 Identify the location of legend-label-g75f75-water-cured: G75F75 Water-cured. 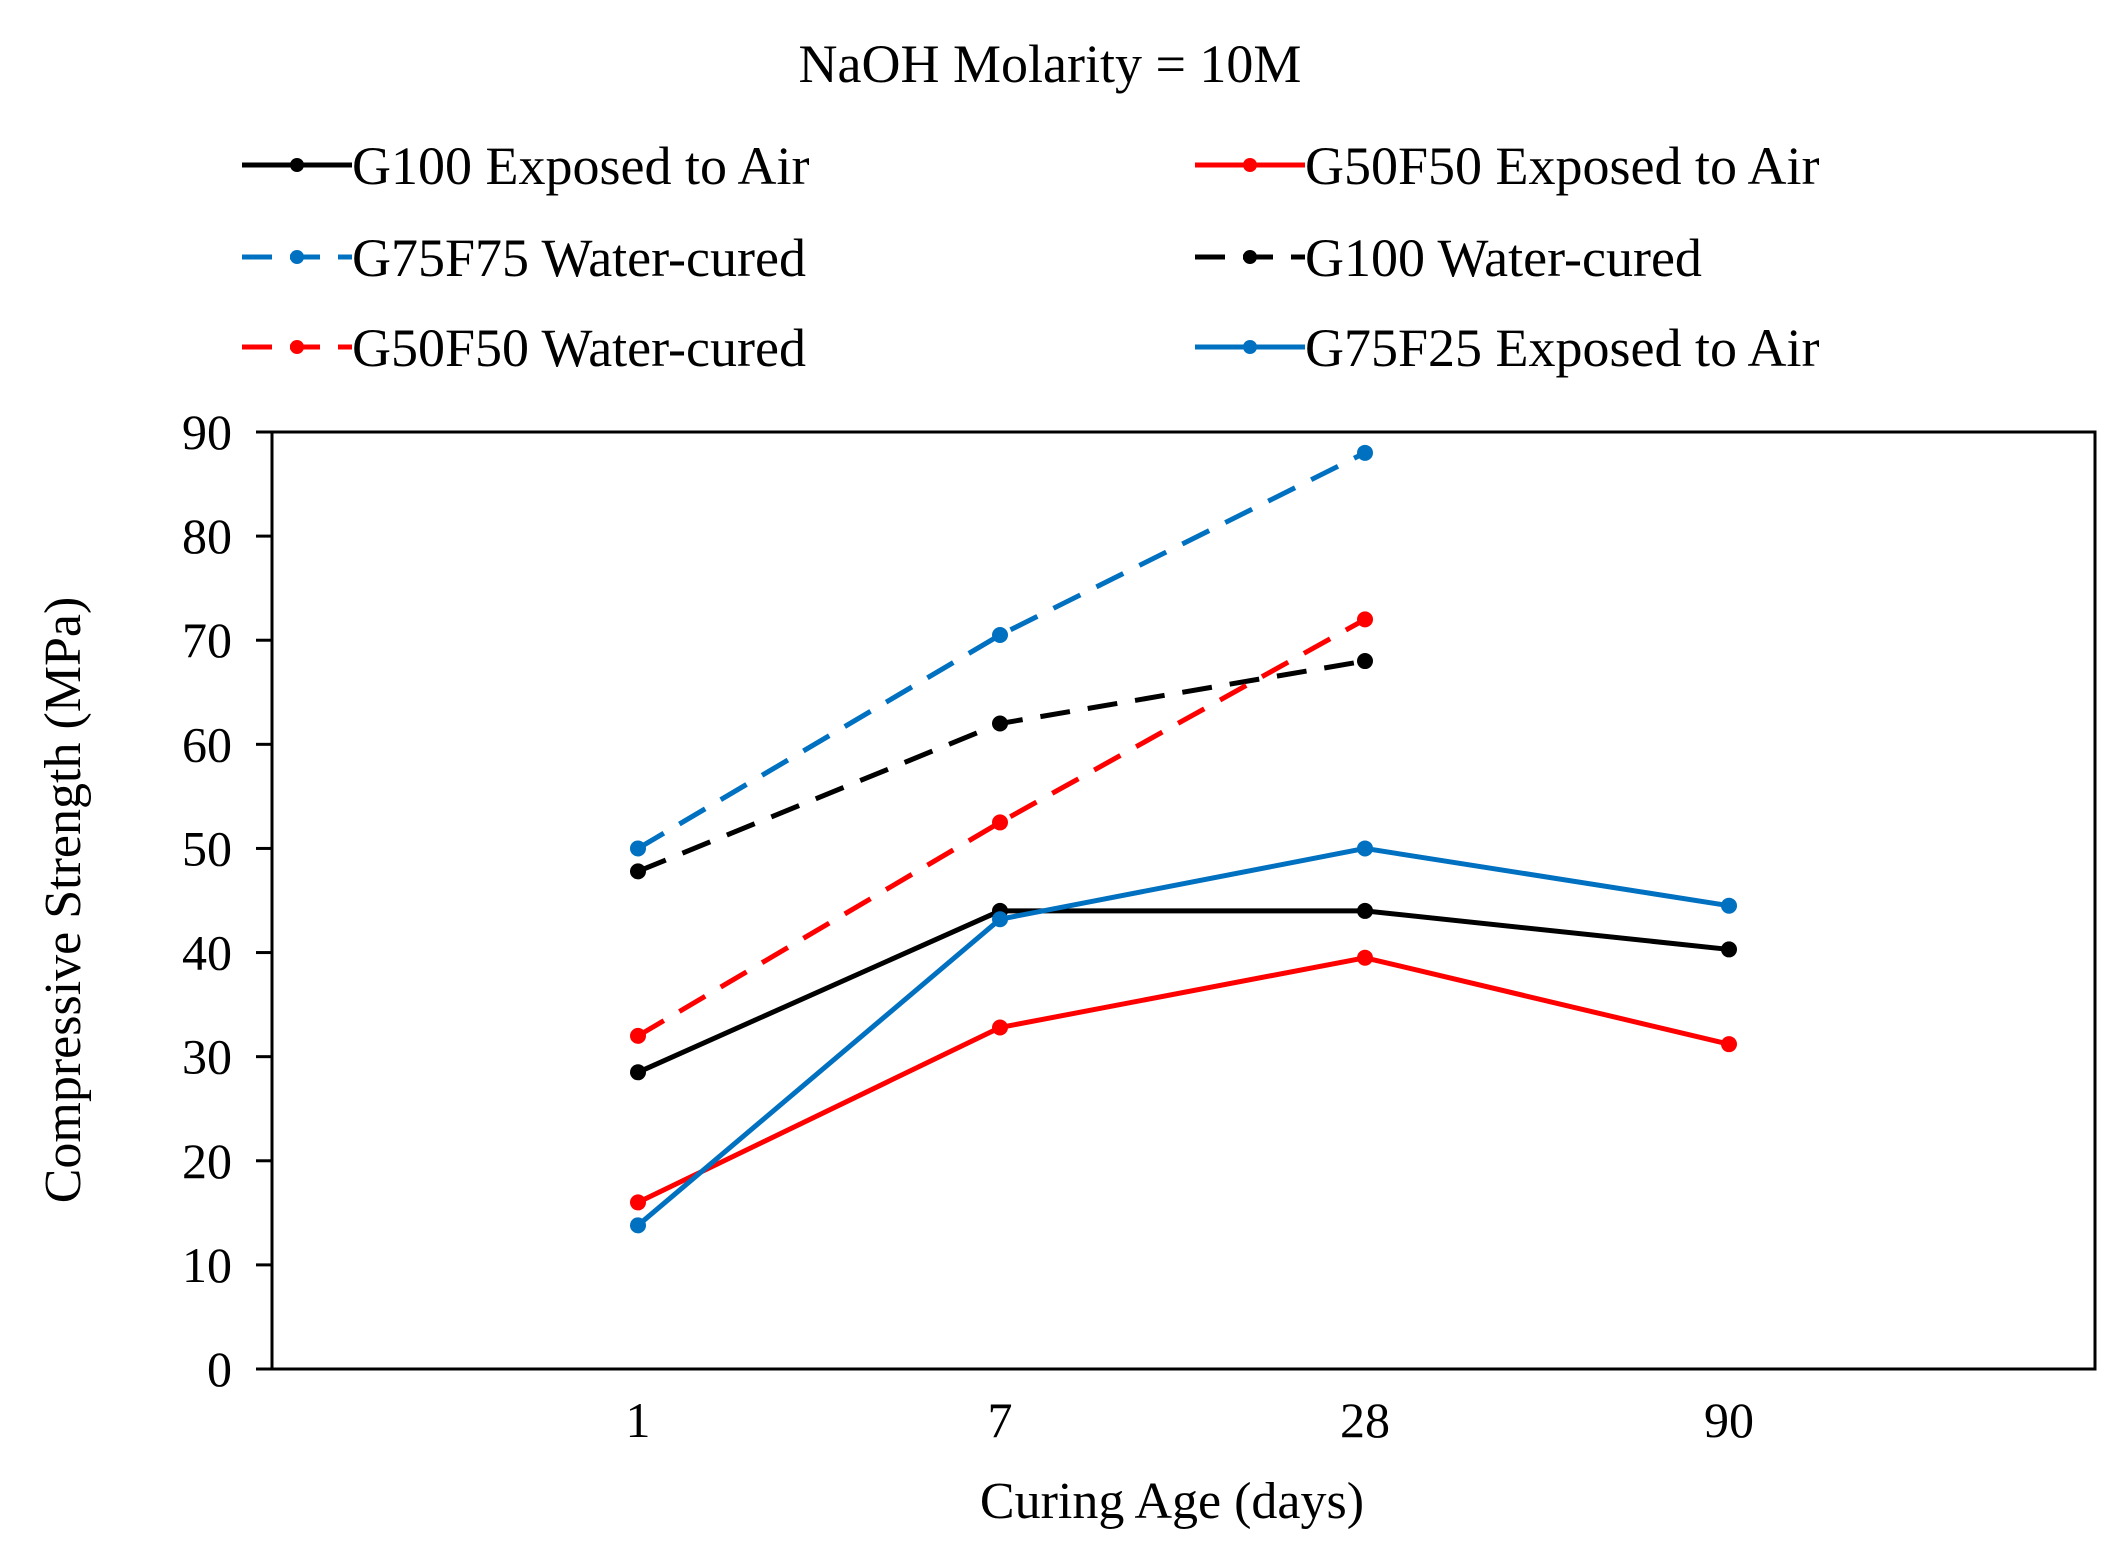
(579, 258).